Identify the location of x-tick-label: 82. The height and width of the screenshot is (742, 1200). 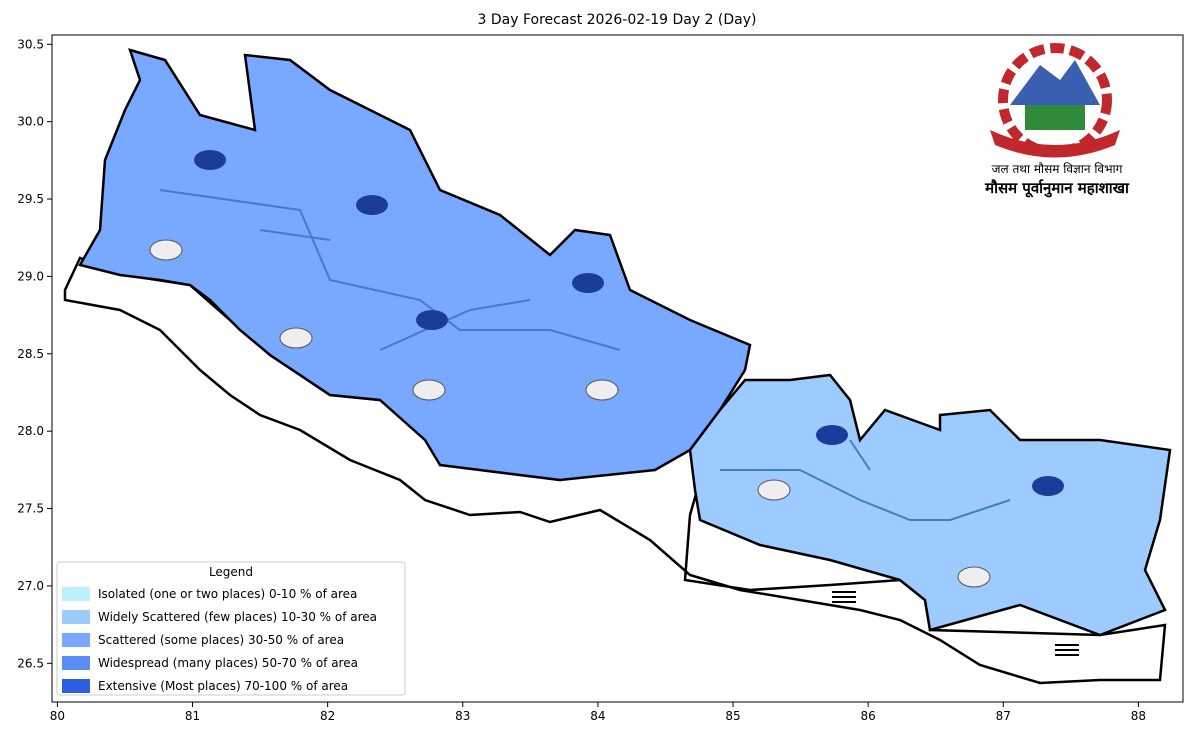
(327, 716).